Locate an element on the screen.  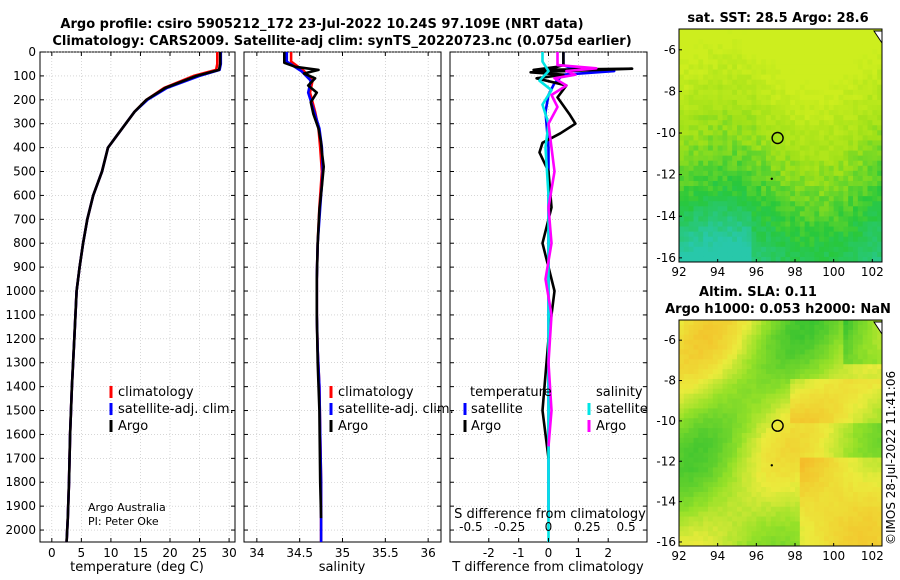
y-tick-label: 1000 is located at coordinates (20, 291).